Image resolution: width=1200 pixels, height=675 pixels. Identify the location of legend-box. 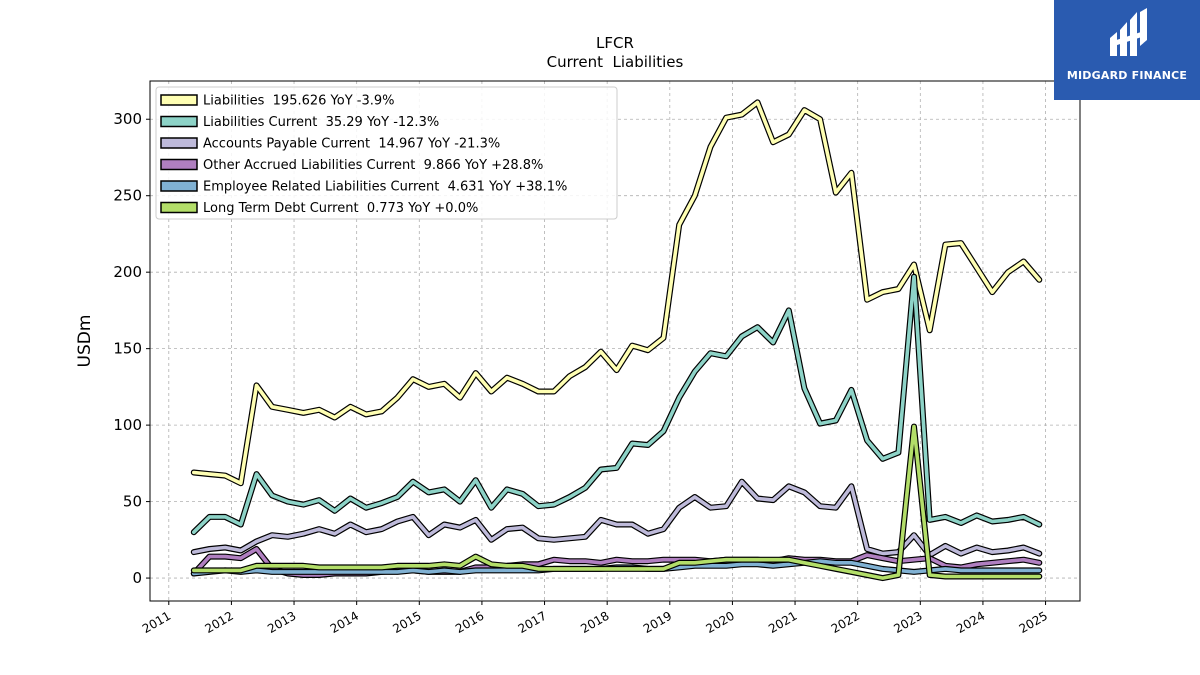
(386, 153).